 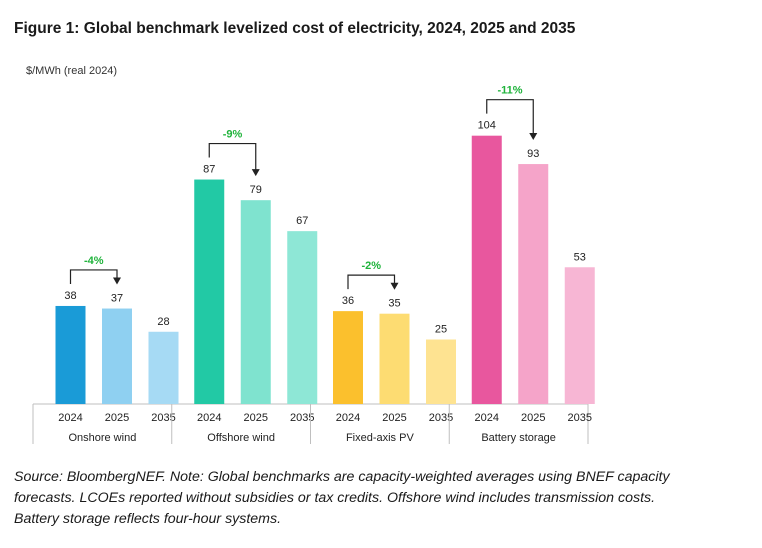 What do you see at coordinates (255, 302) in the screenshot?
I see `bar-offshore-wind-2025` at bounding box center [255, 302].